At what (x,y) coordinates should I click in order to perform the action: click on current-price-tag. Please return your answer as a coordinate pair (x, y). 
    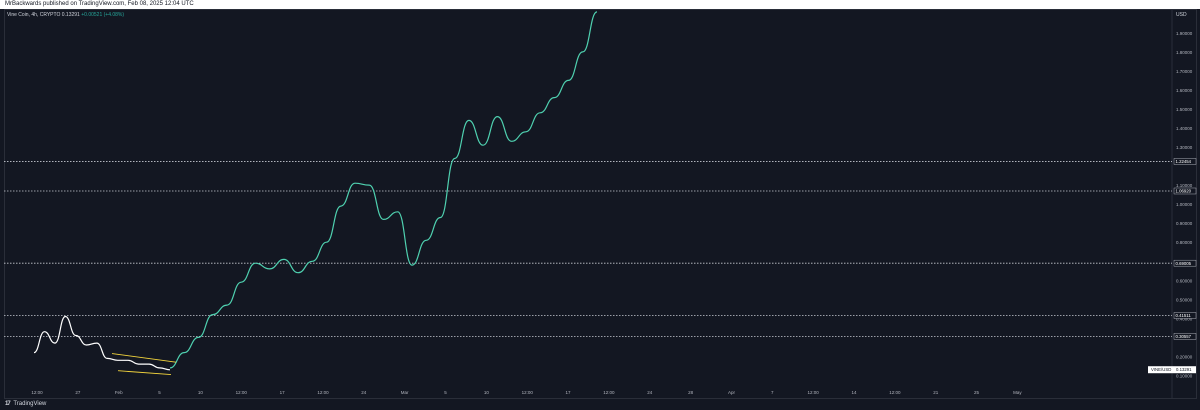
    Looking at the image, I should click on (1172, 370).